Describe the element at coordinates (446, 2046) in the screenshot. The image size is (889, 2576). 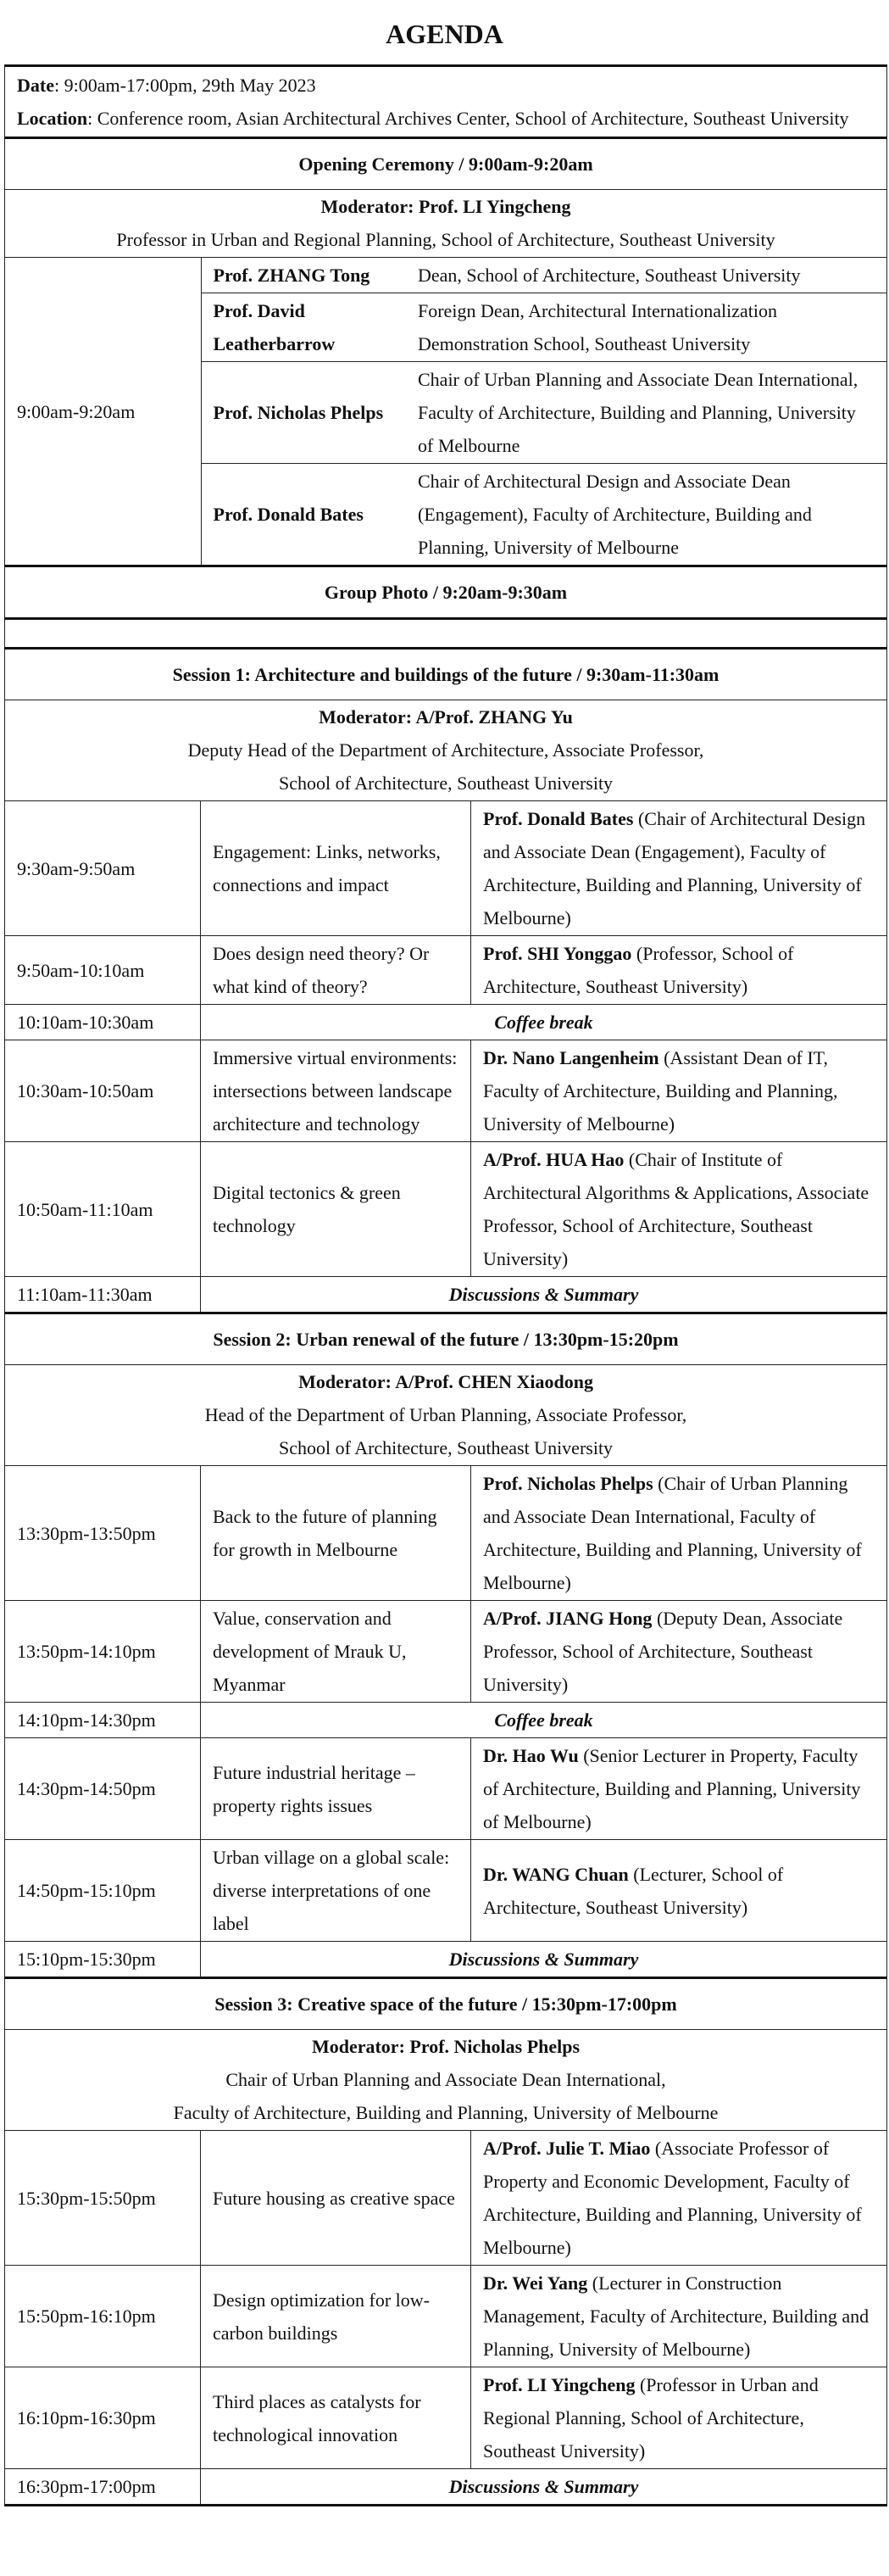
I see `moderator-name: Moderator: Prof. Nicholas Phelps` at that location.